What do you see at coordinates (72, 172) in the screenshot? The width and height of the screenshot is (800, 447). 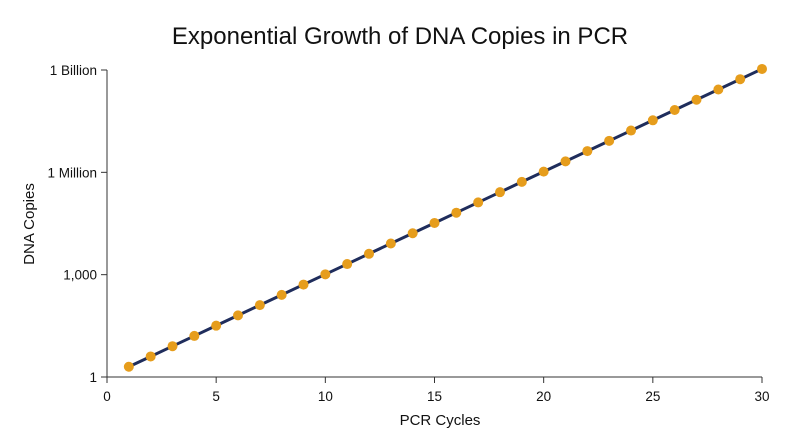 I see `y-tick-label: 1 Million` at bounding box center [72, 172].